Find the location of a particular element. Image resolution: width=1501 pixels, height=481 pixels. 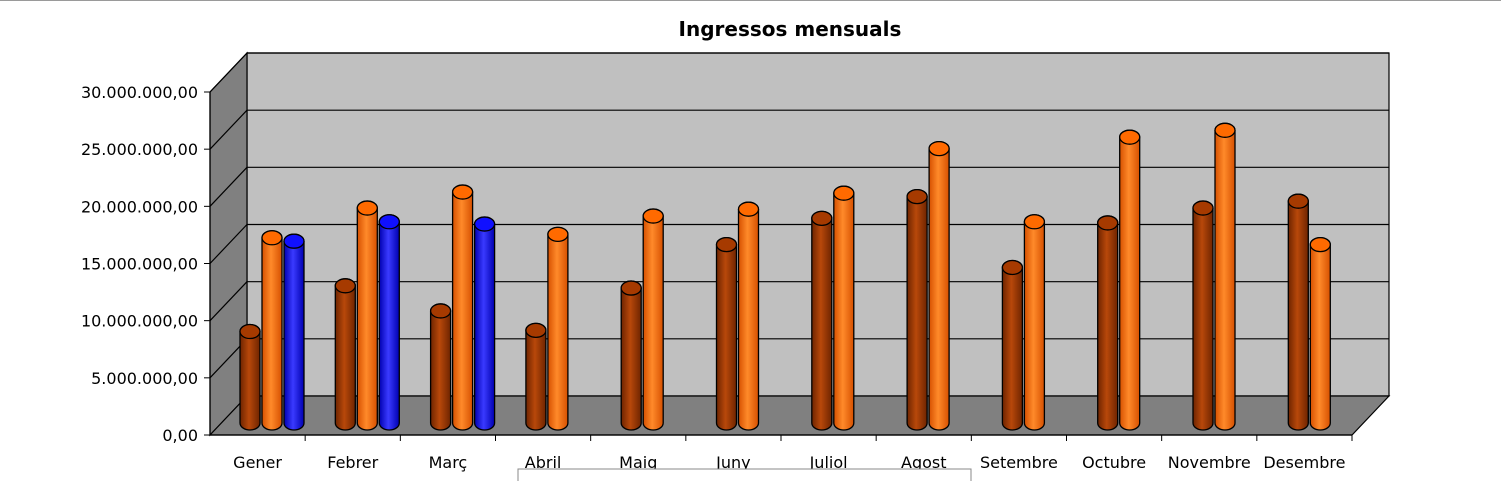

x-tick-label: Gener is located at coordinates (257, 462).